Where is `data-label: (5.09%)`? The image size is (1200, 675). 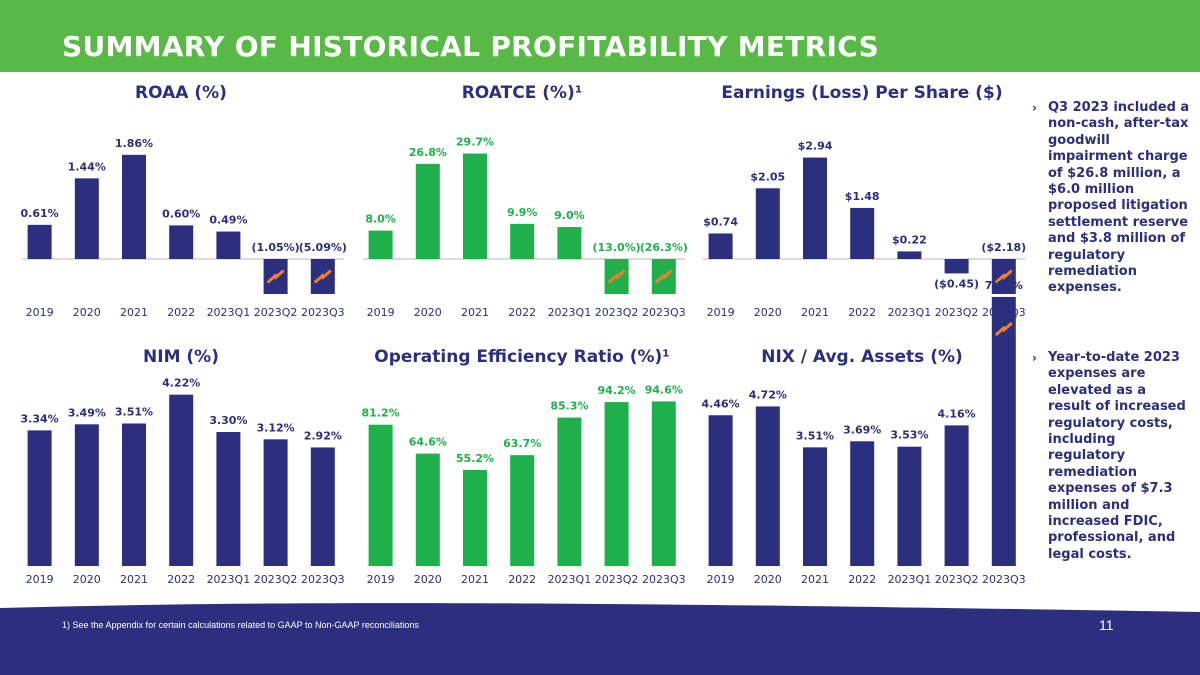
data-label: (5.09%) is located at coordinates (323, 247).